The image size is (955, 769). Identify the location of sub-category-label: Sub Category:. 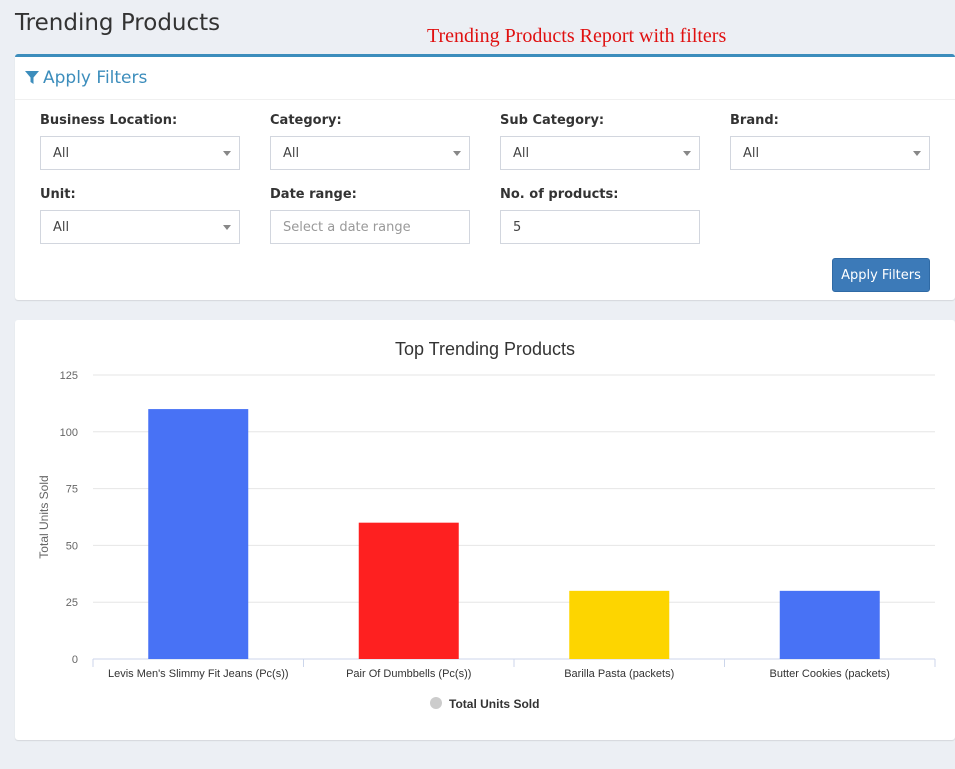
(552, 120).